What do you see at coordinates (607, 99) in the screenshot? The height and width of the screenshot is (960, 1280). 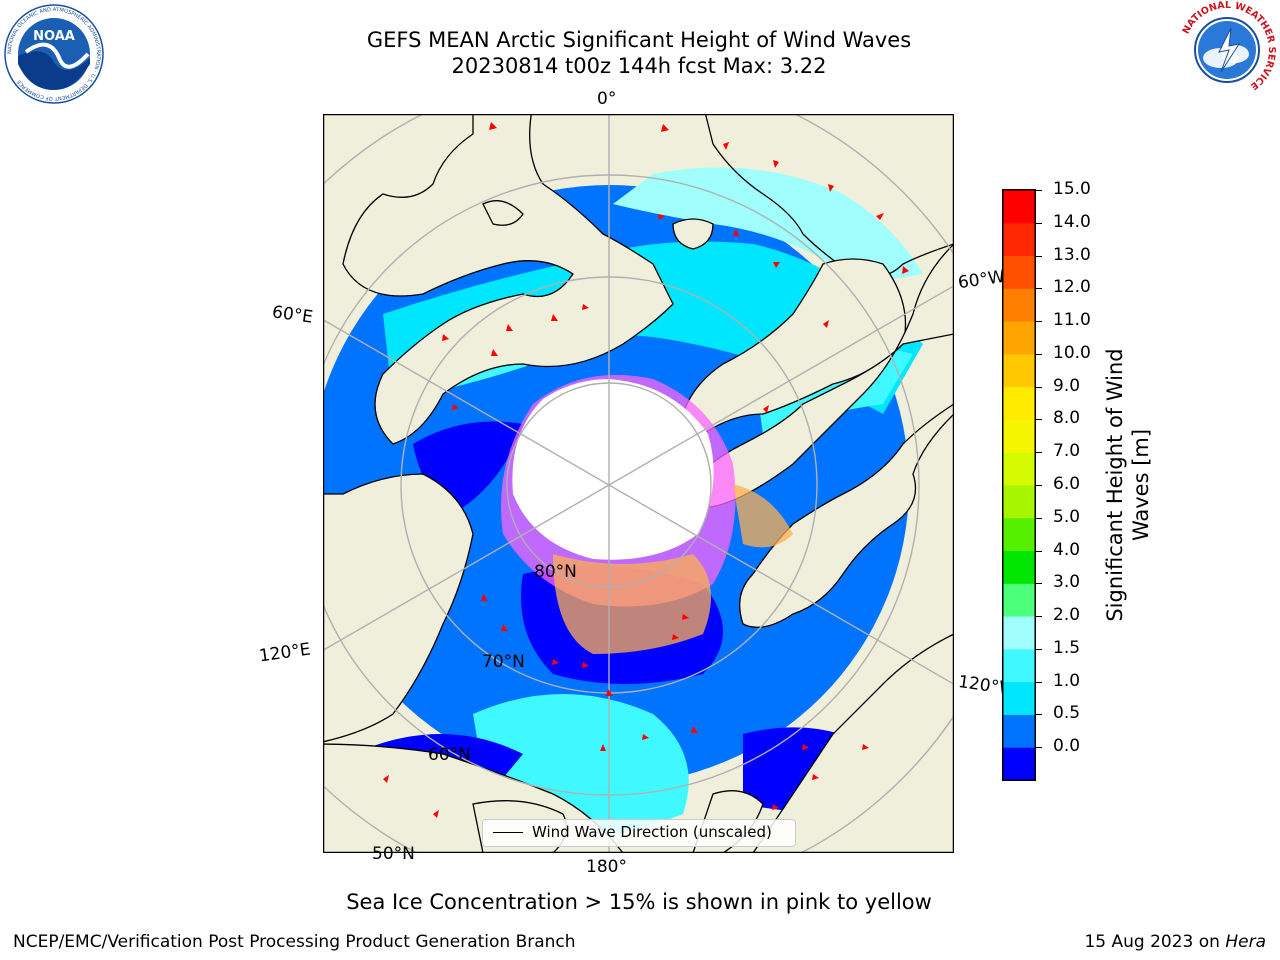 I see `lon-label-0: 0°` at bounding box center [607, 99].